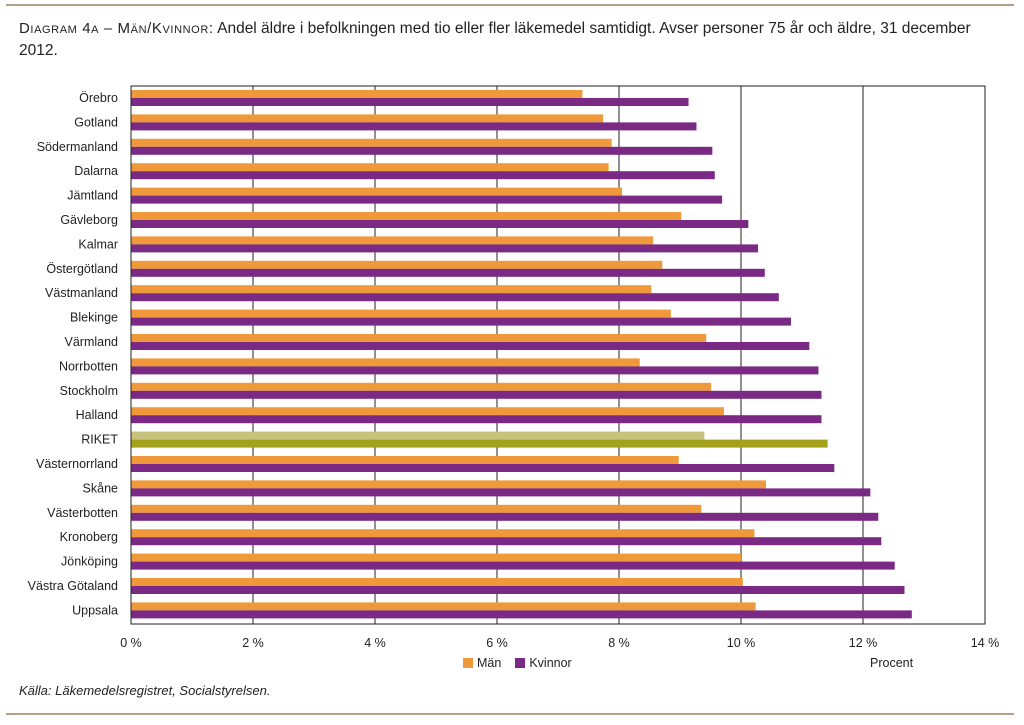  Describe the element at coordinates (377, 191) in the screenshot. I see `bar-man-jamtland` at that location.